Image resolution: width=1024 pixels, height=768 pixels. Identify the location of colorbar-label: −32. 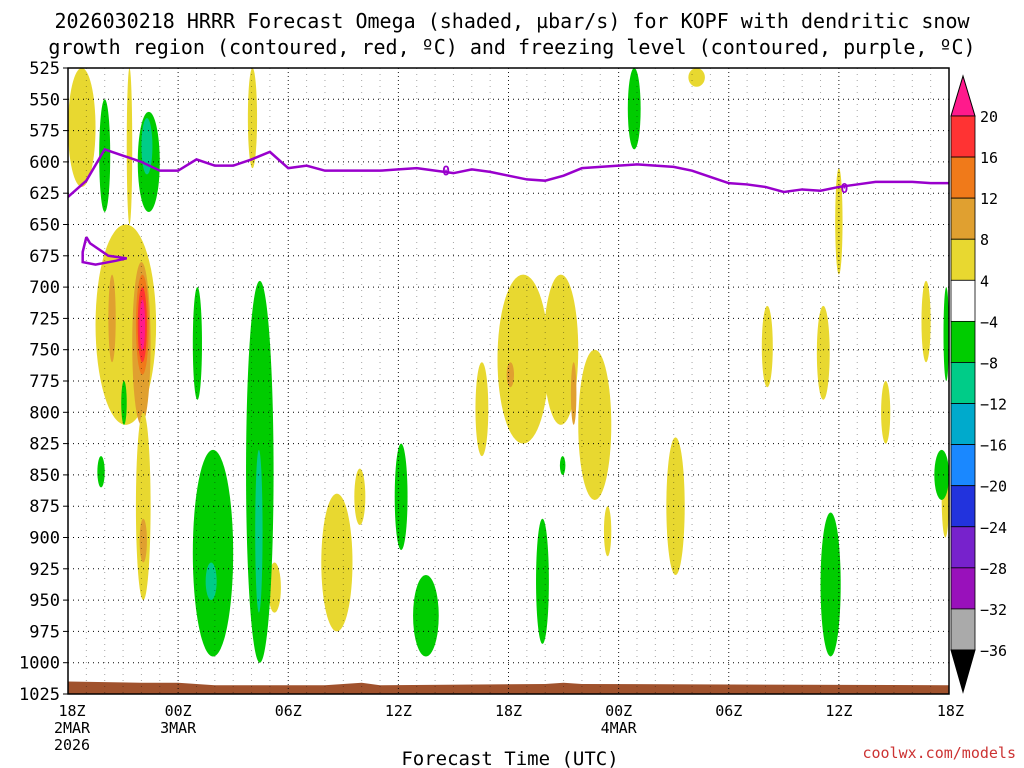
(993, 610).